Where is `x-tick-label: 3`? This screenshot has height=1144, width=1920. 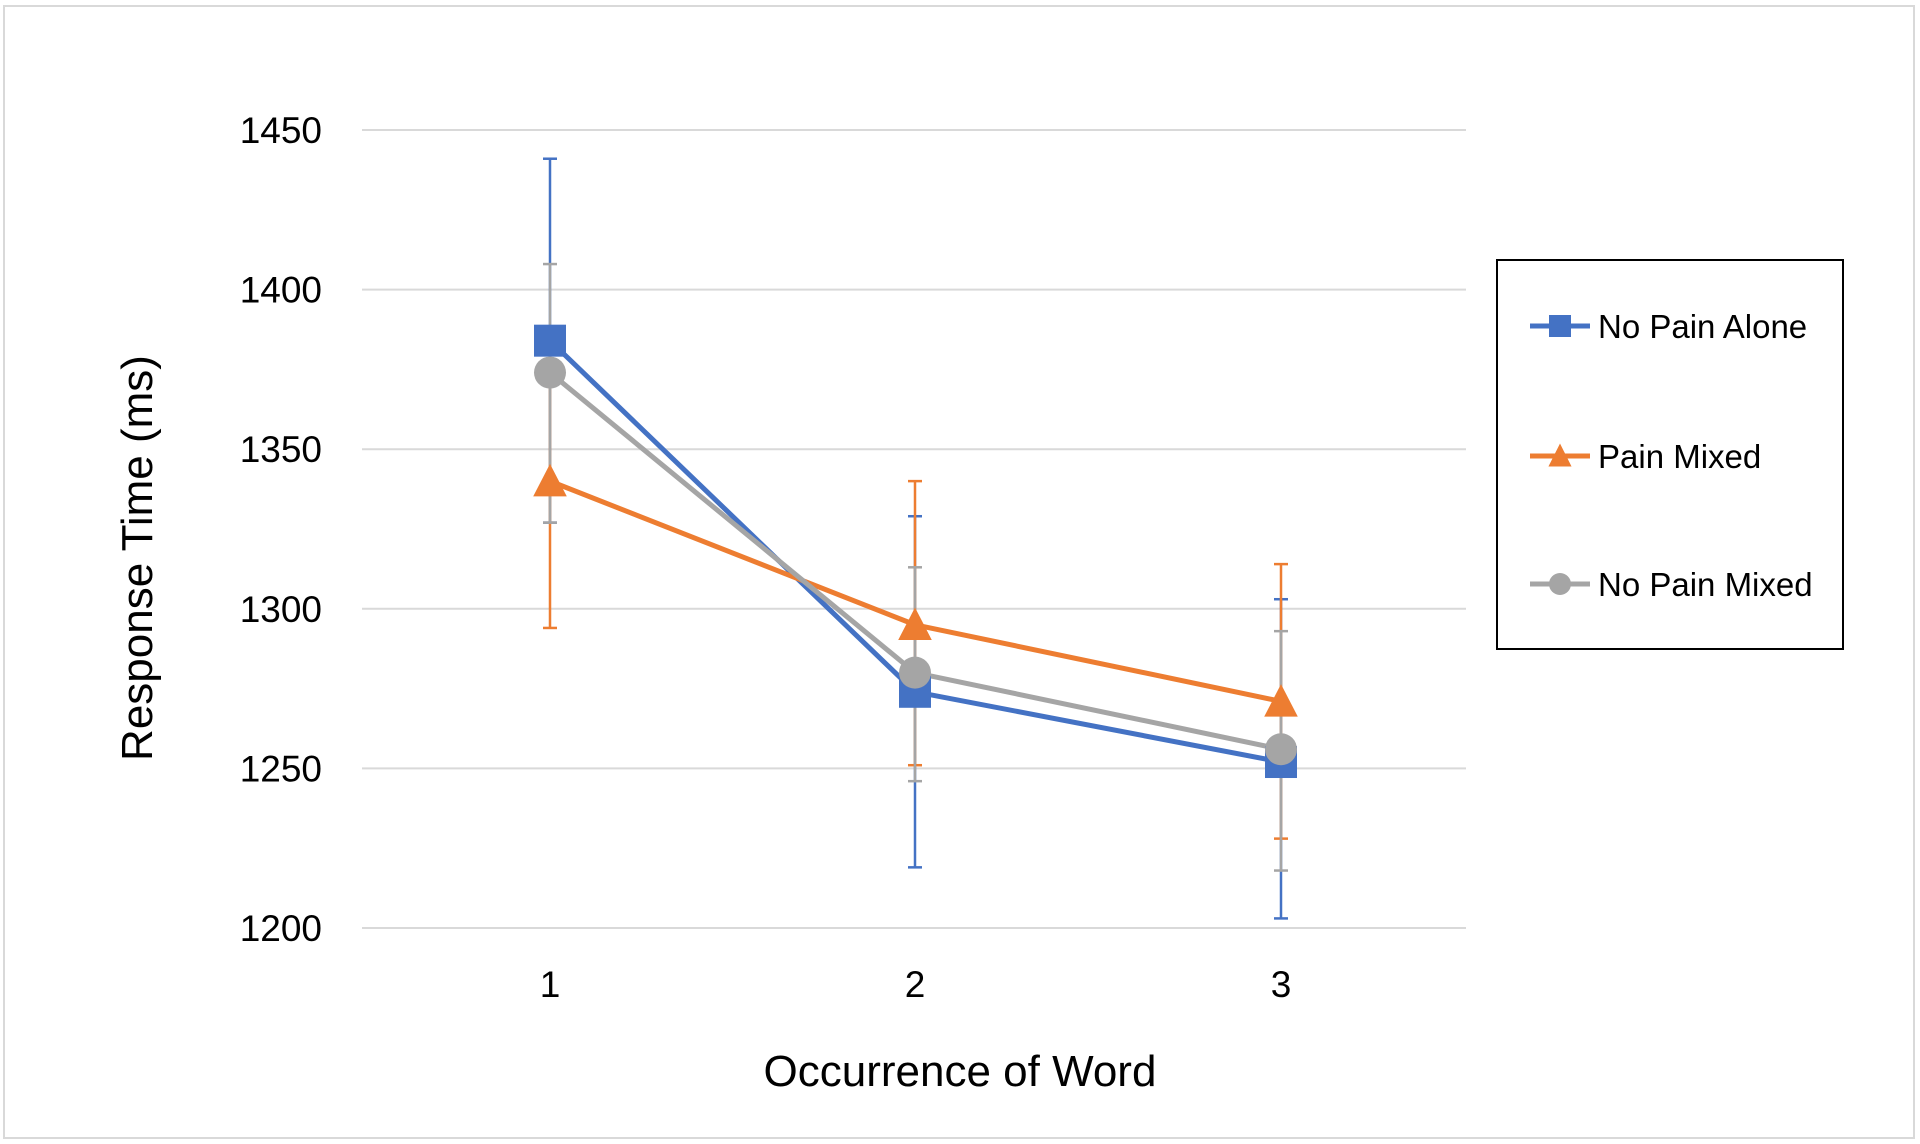 x-tick-label: 3 is located at coordinates (1281, 984).